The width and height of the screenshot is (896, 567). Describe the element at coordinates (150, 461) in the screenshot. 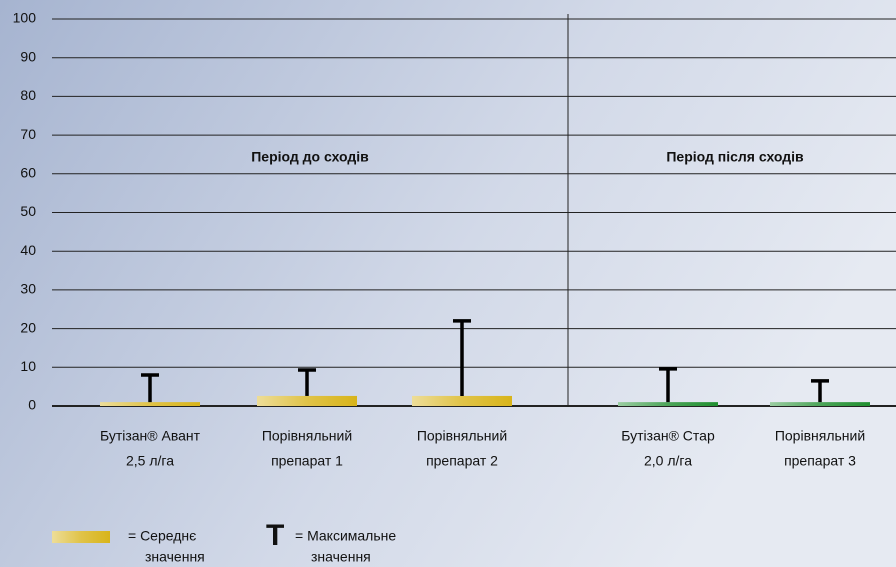

I see `x-tick-label: 2,5 л/га` at that location.